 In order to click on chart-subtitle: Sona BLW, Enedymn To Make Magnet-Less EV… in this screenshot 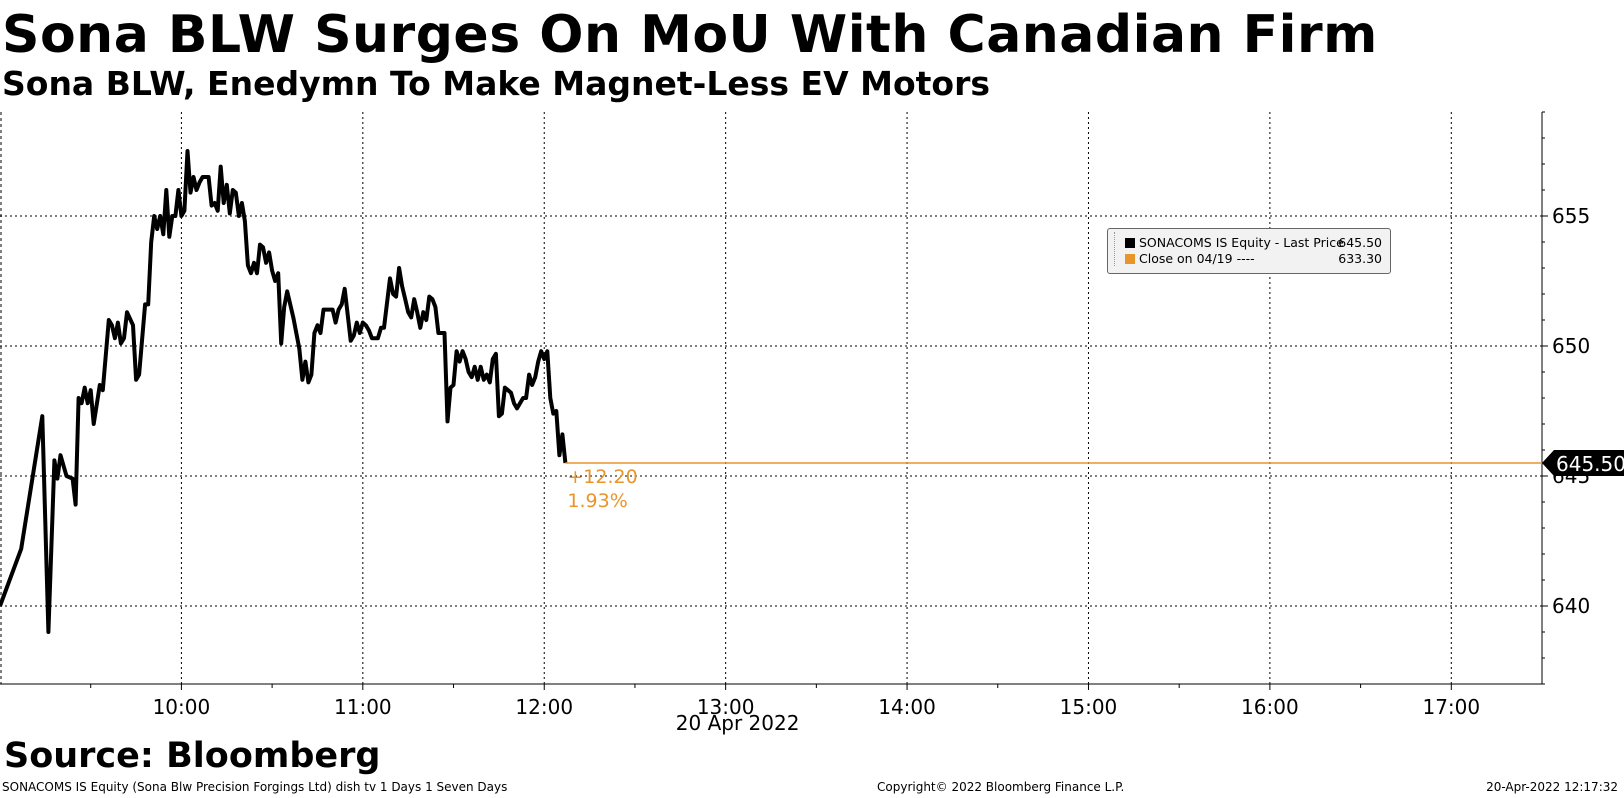, I will do `click(496, 83)`.